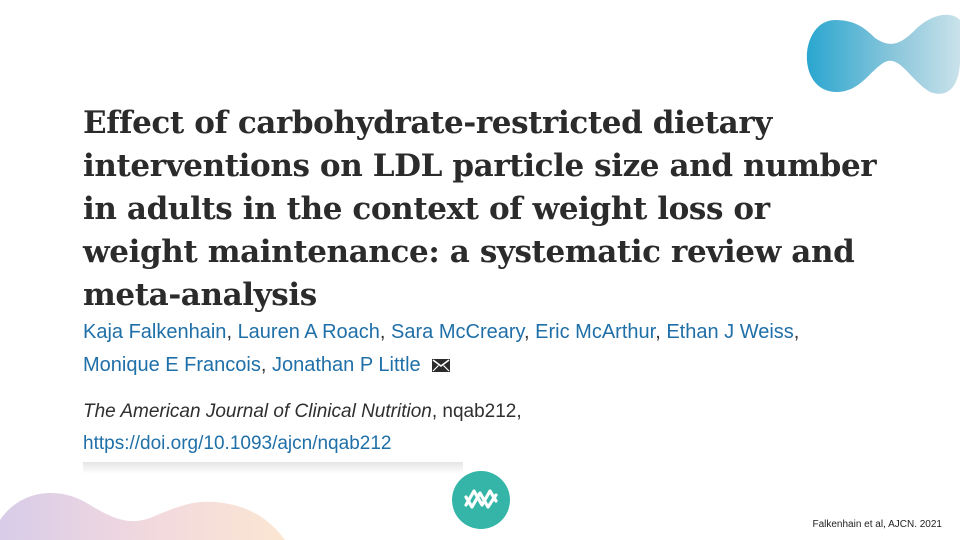 The width and height of the screenshot is (960, 540). Describe the element at coordinates (308, 332) in the screenshot. I see `author-link: Lauren A Roach` at that location.